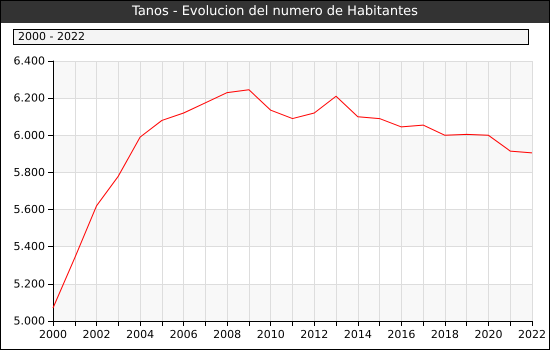 This screenshot has width=550, height=350. Describe the element at coordinates (140, 334) in the screenshot. I see `x-tick-label: 2004` at that location.